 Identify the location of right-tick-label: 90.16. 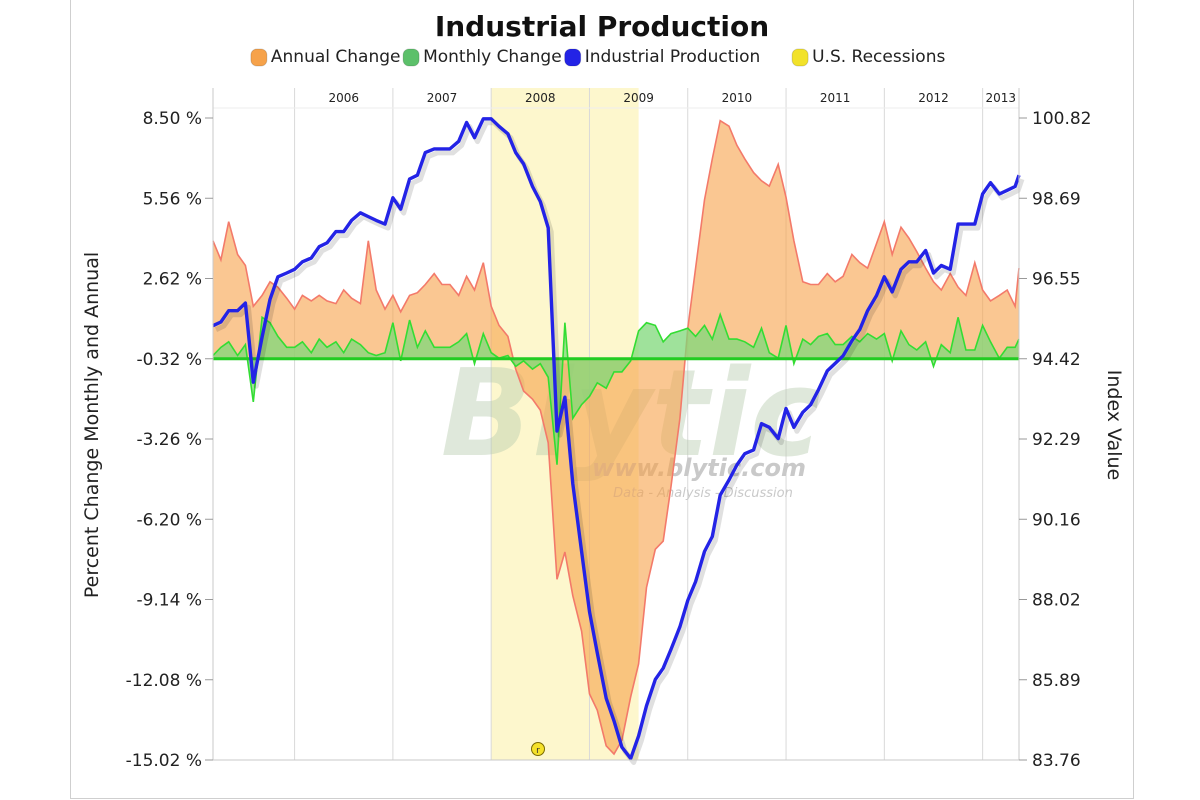
(1056, 520).